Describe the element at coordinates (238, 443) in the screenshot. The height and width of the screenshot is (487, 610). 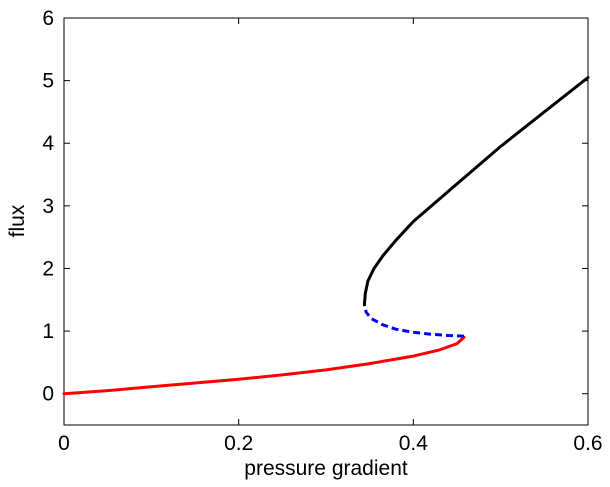
I see `x-tick-label: 0.2` at that location.